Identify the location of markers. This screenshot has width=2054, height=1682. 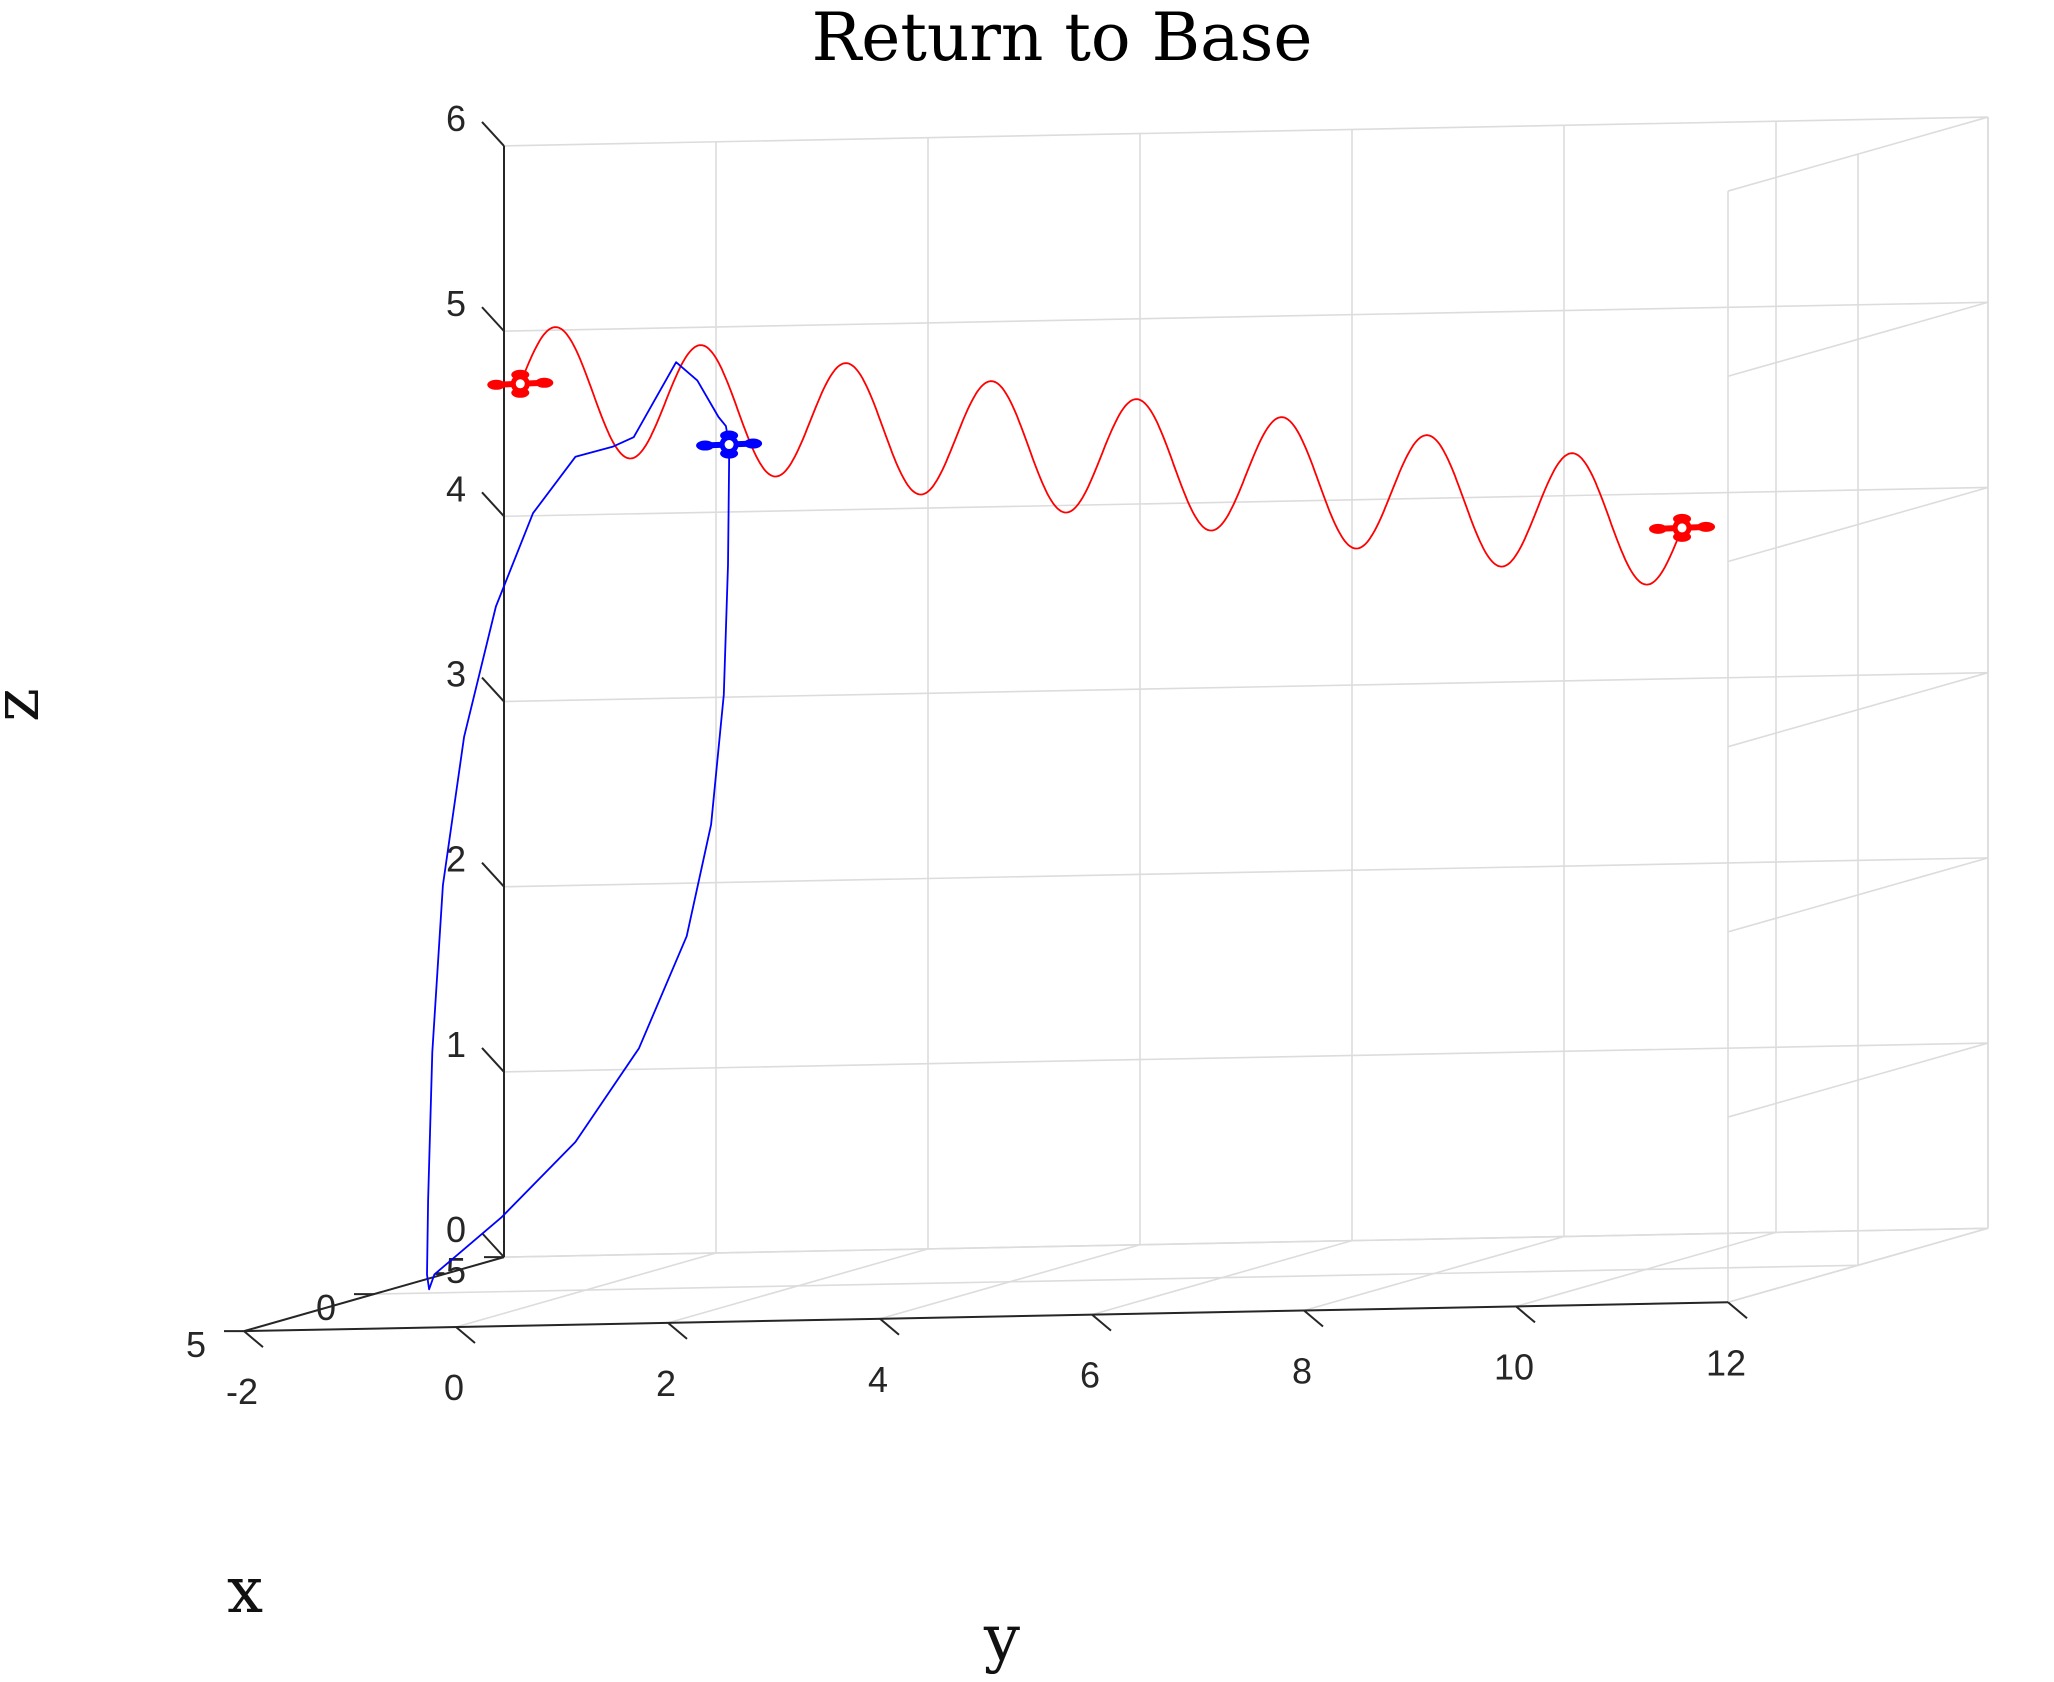
(1101, 455).